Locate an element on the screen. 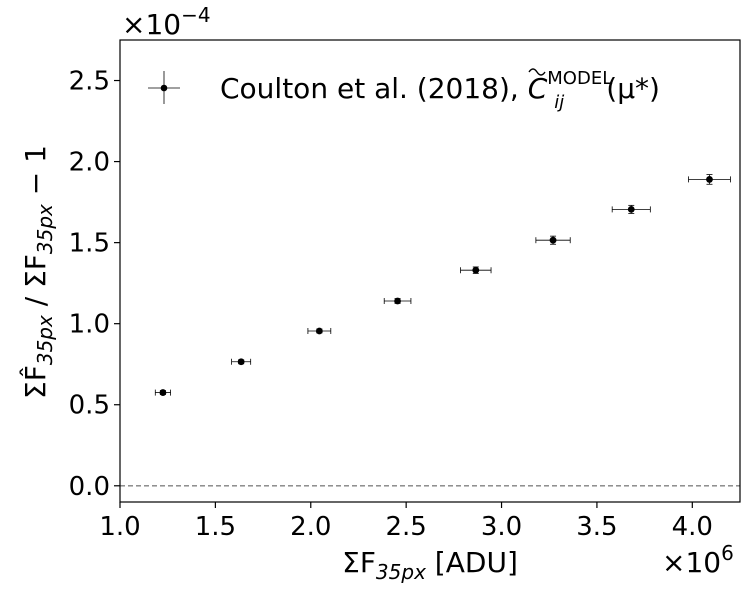 The height and width of the screenshot is (592, 750). x-axis-label: ΣF35px [ADU] is located at coordinates (430, 565).